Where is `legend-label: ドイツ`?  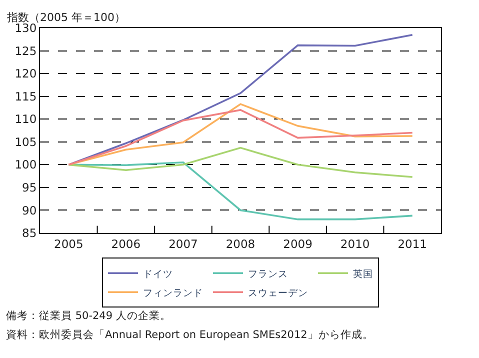 legend-label: ドイツ is located at coordinates (158, 274).